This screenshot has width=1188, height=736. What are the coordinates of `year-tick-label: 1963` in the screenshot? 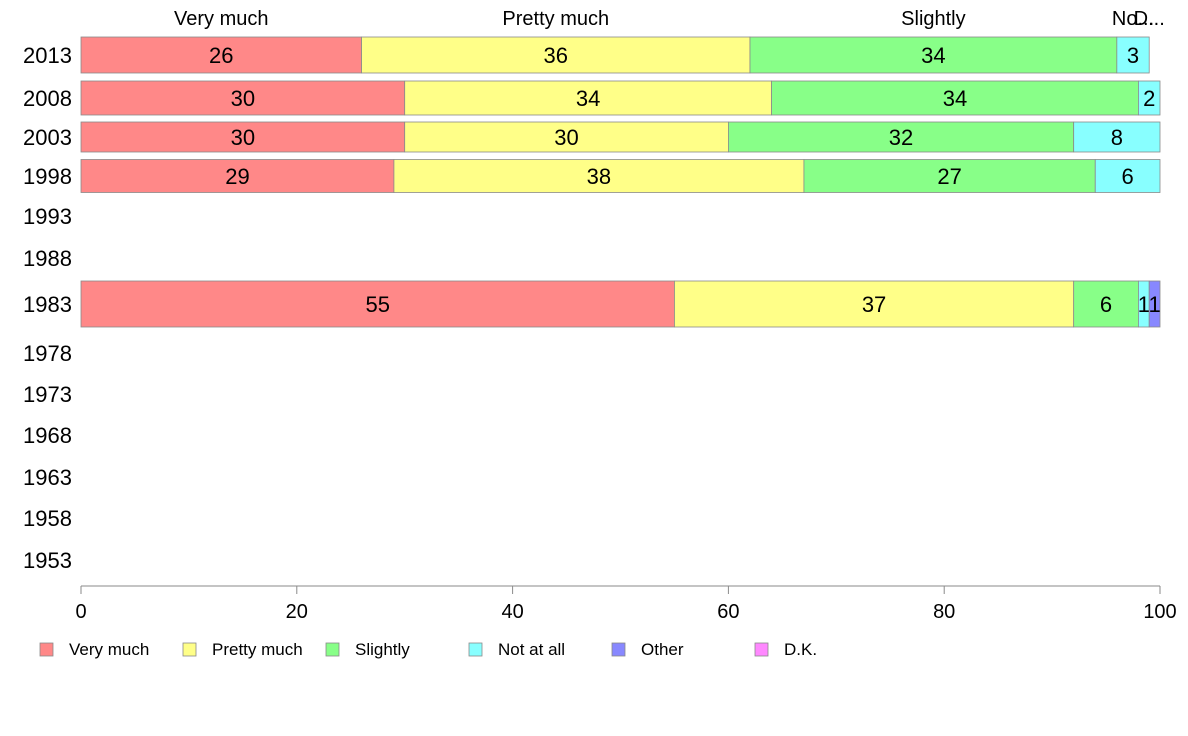 It's located at (47, 477).